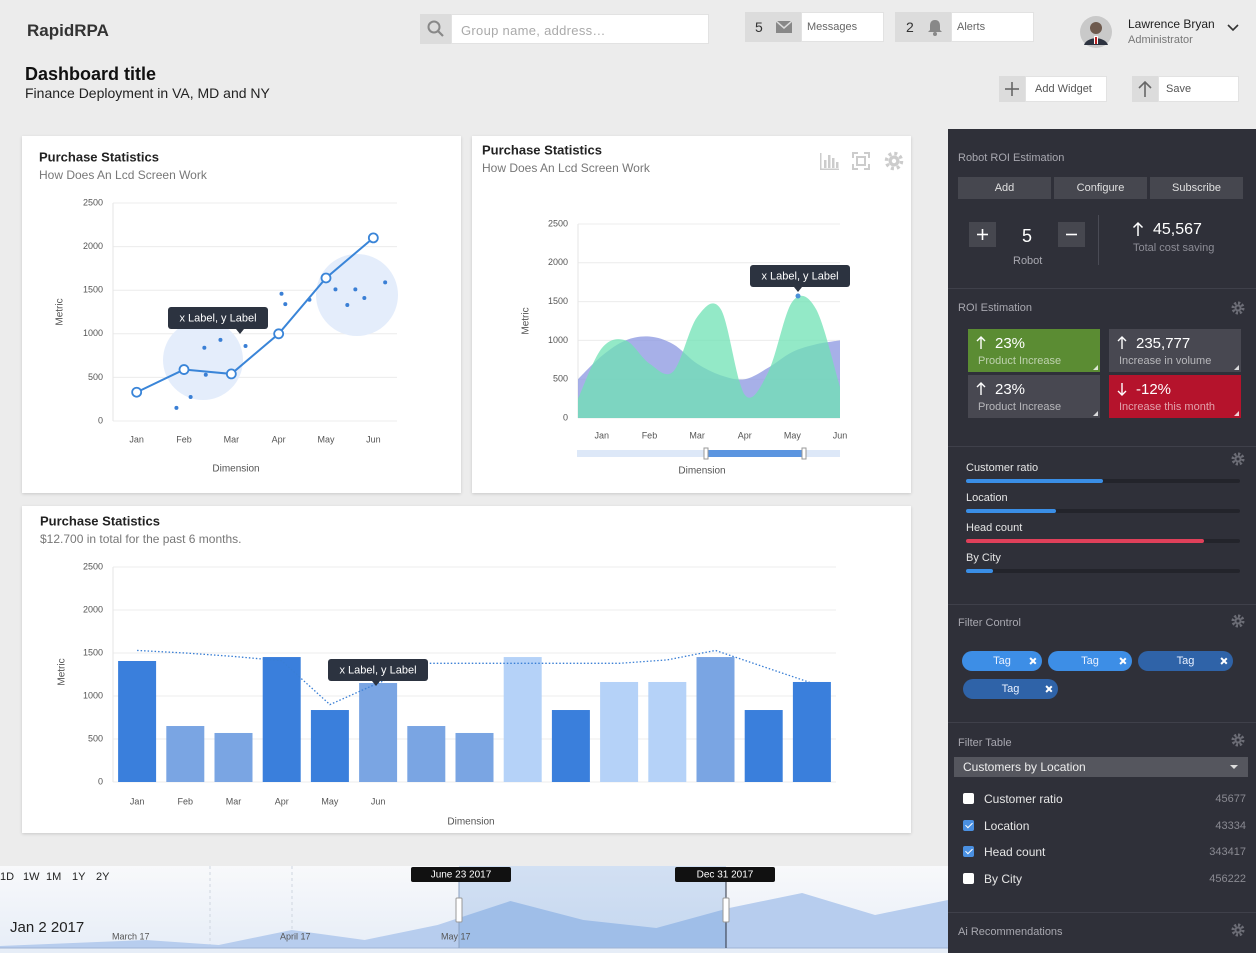 Image resolution: width=1256 pixels, height=953 pixels. I want to click on messages-count-box: 5, so click(773, 27).